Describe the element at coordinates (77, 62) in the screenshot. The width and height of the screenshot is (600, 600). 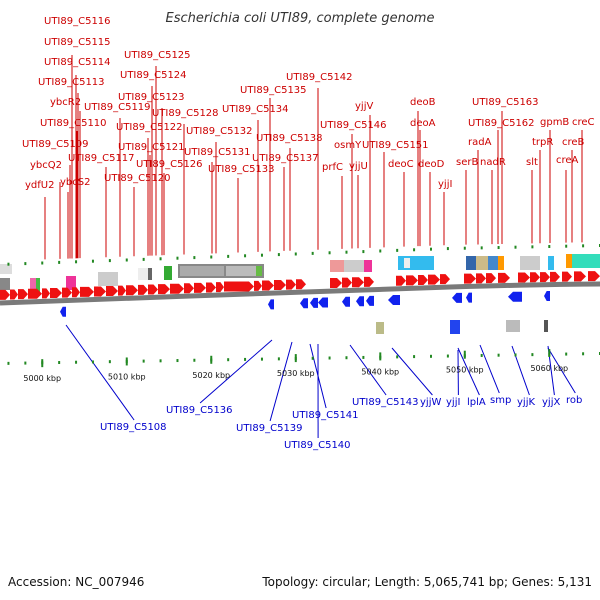
I see `forward-gene-label: UTI89_C5114` at that location.